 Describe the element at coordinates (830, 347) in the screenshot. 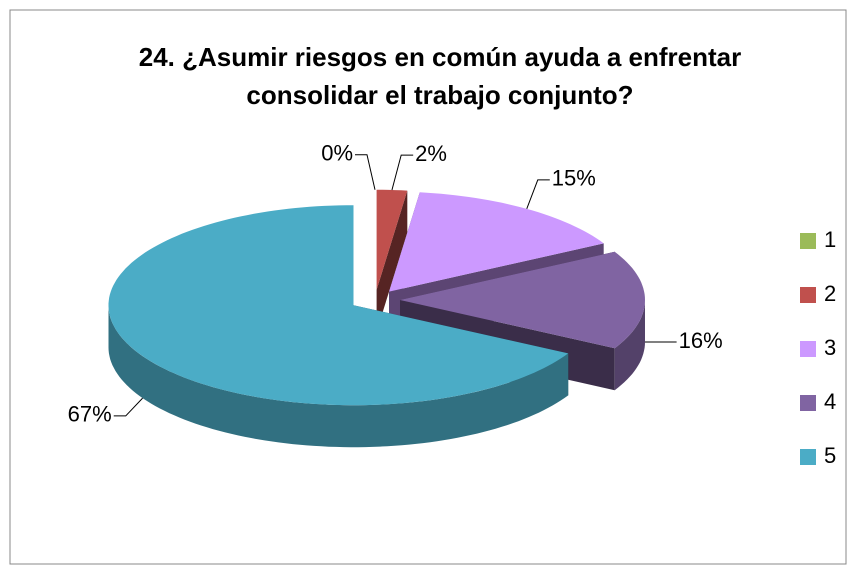

I see `legend-label: 3` at that location.